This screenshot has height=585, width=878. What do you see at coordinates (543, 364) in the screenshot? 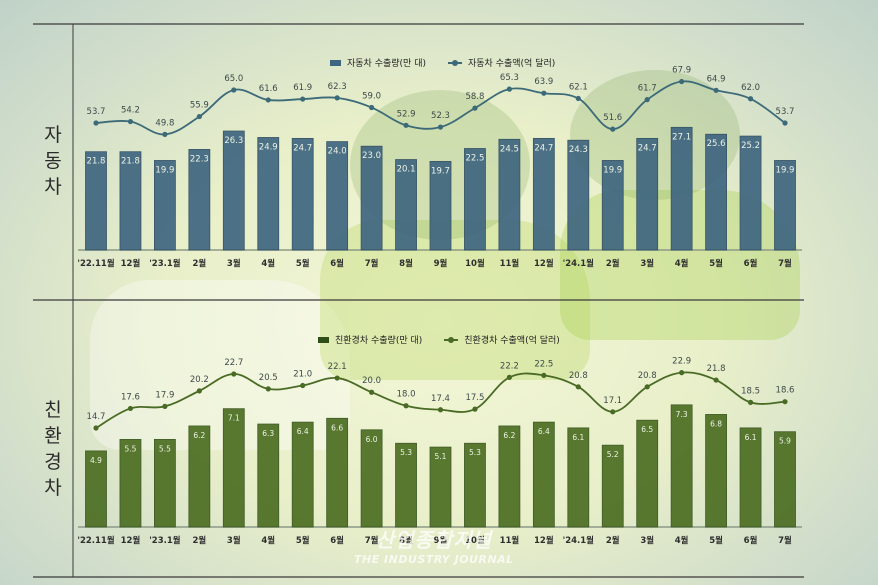
I see `line-value-label: 22.5` at bounding box center [543, 364].